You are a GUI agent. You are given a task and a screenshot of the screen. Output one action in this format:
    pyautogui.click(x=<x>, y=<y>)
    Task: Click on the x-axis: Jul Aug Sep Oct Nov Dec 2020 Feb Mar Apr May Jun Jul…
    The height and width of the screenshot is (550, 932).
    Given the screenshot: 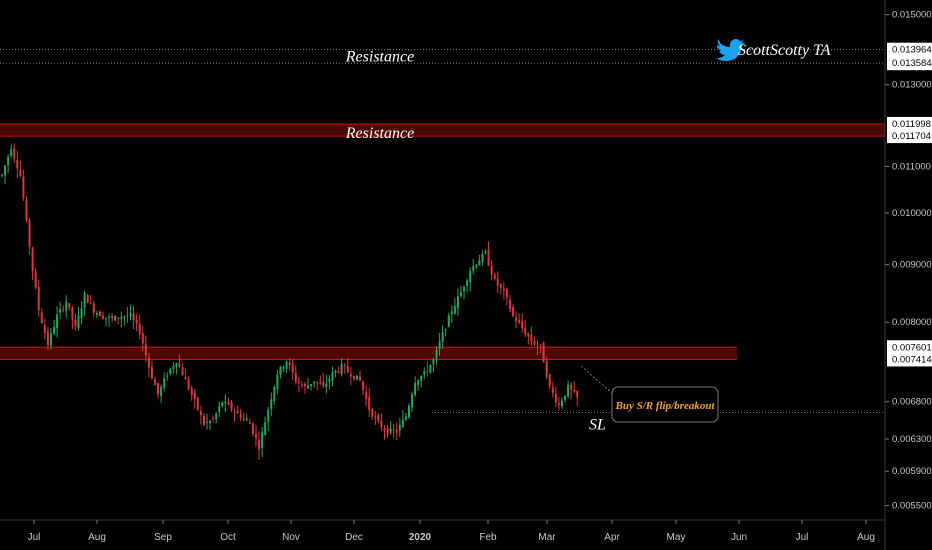 What is the action you would take?
    pyautogui.click(x=442, y=531)
    